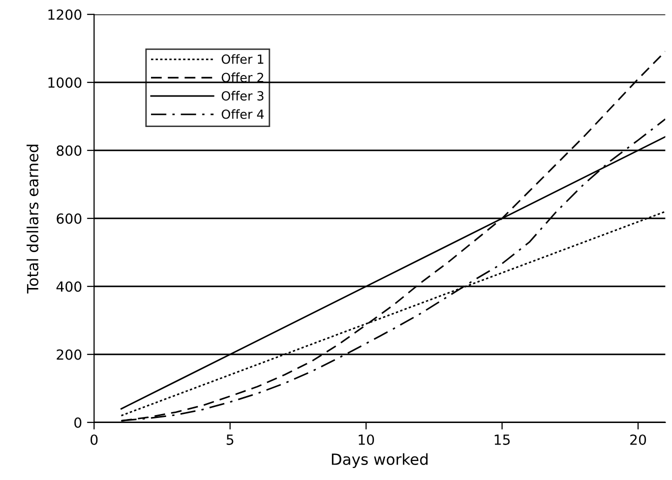 The image size is (672, 480). I want to click on legend-label: Offer 4, so click(243, 114).